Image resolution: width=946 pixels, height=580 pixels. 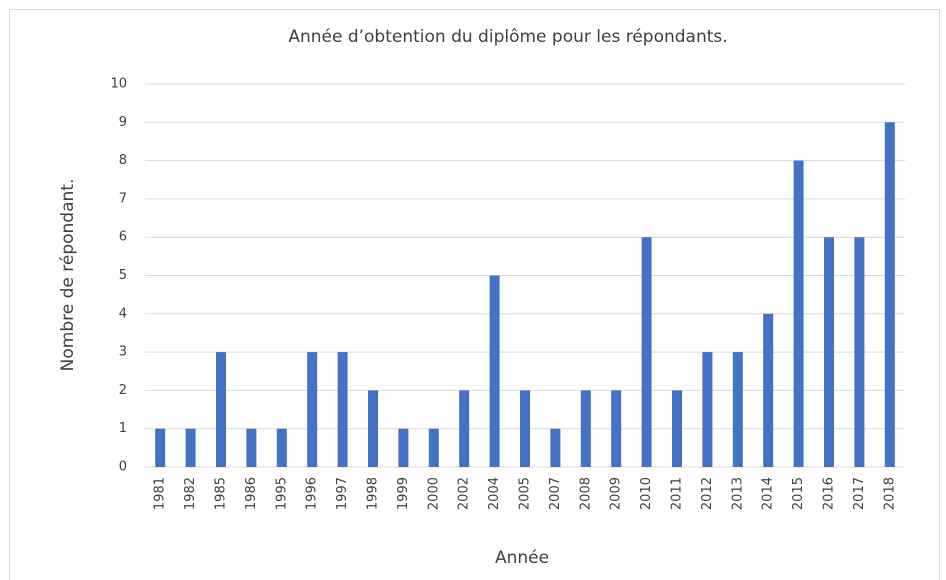 What do you see at coordinates (68, 275) in the screenshot?
I see `y-axis-label: Nombre de répondant.` at bounding box center [68, 275].